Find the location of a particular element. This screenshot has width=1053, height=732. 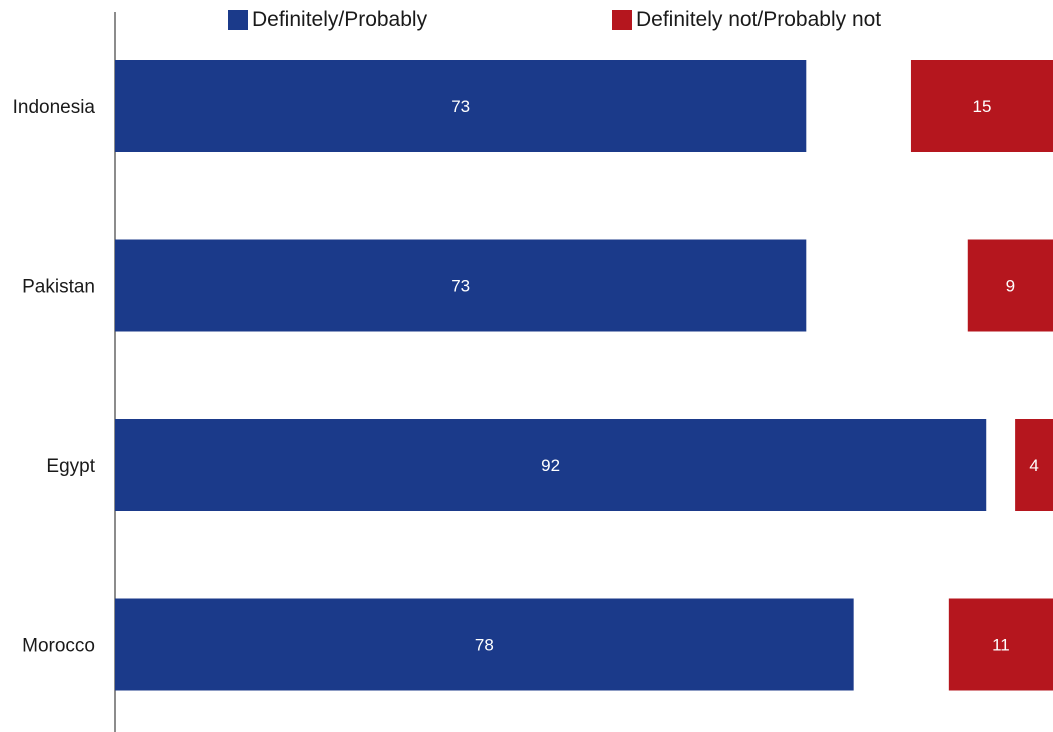

value-label-morocco-series-1: 78 is located at coordinates (484, 645).